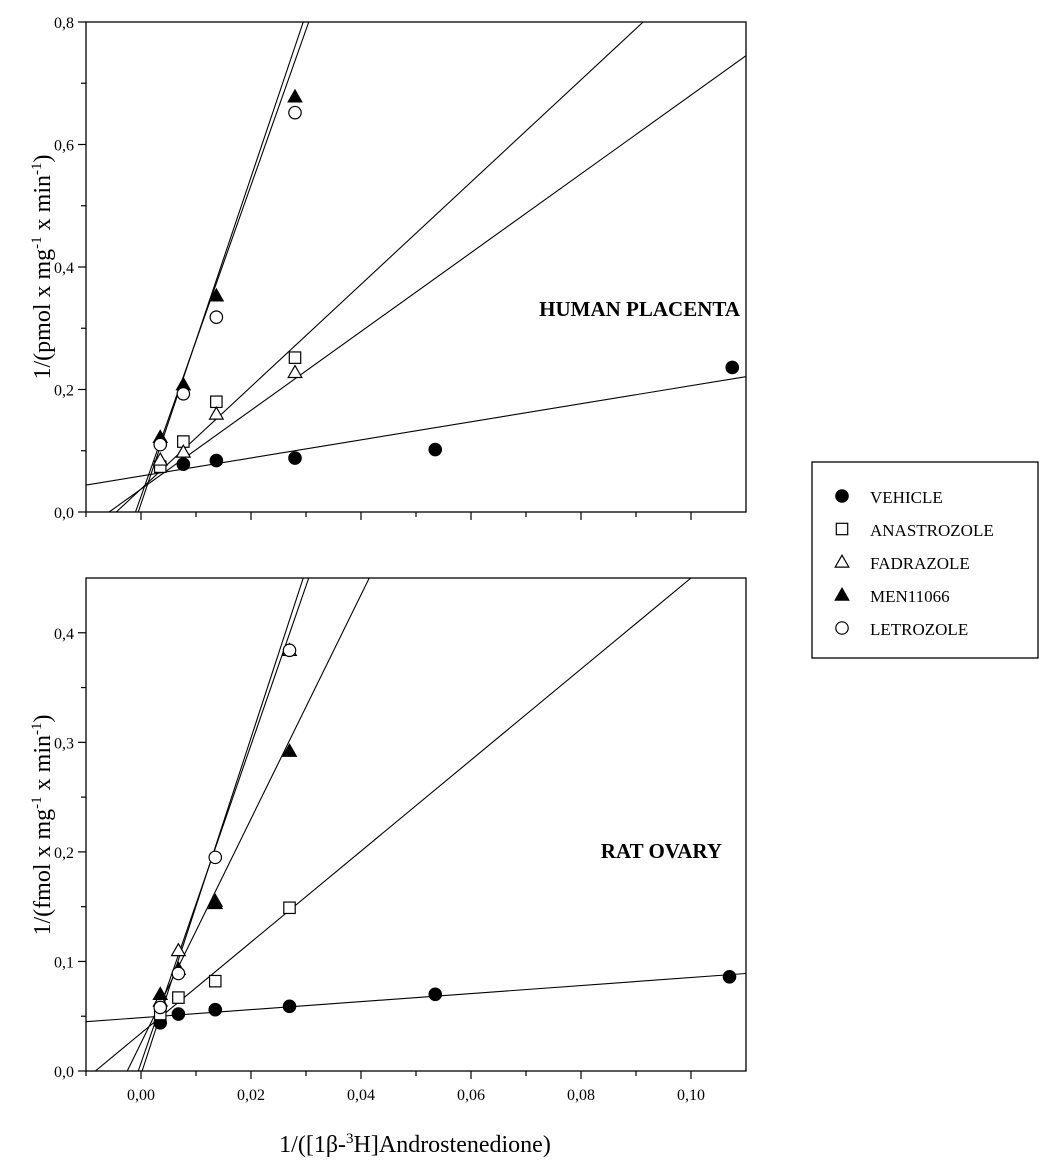  I want to click on legend-marker-men11066, so click(842, 593).